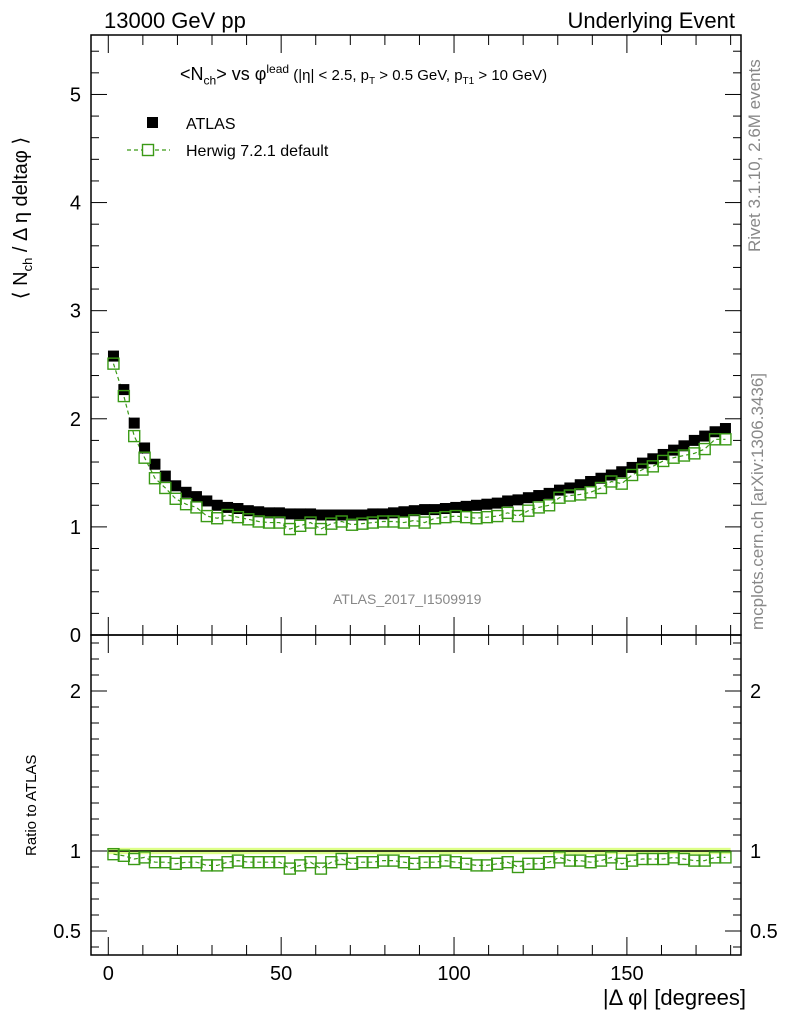 The image size is (786, 1024). I want to click on x-tick-label: 0, so click(108, 974).